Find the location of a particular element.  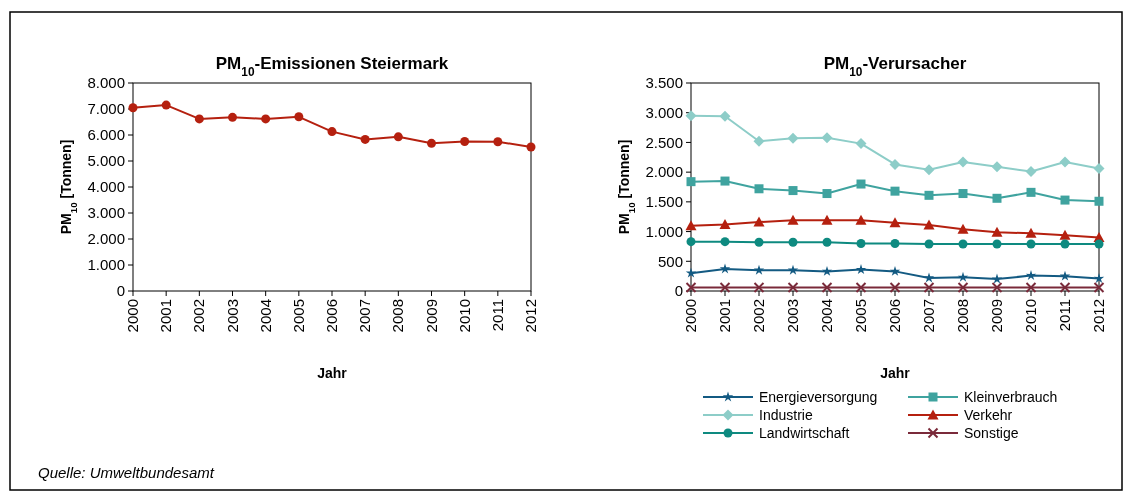

y-tick-label: 1.000 is located at coordinates (106, 265).